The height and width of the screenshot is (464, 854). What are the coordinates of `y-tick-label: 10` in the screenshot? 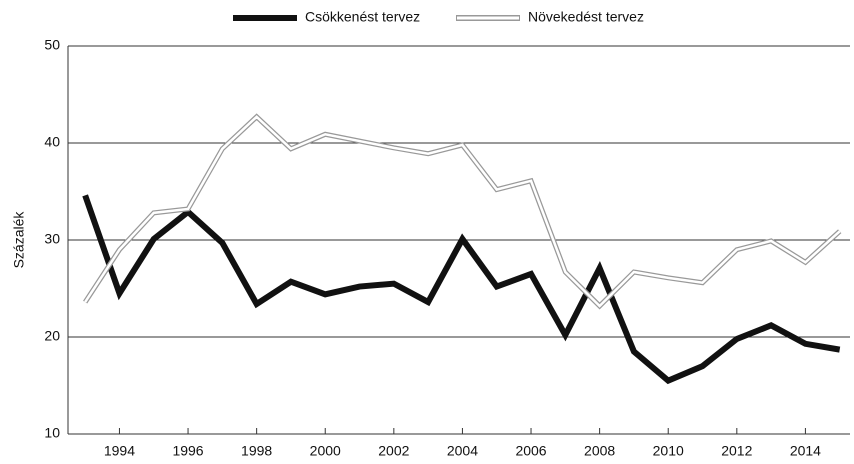 It's located at (52, 433).